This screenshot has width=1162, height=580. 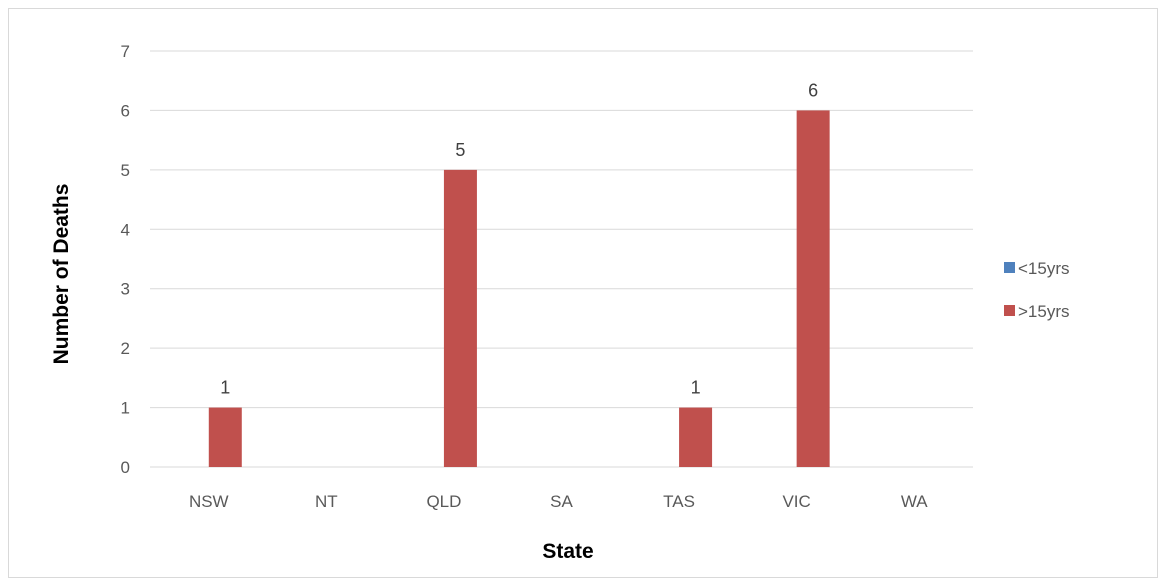 What do you see at coordinates (125, 170) in the screenshot?
I see `y-tick-label: 5` at bounding box center [125, 170].